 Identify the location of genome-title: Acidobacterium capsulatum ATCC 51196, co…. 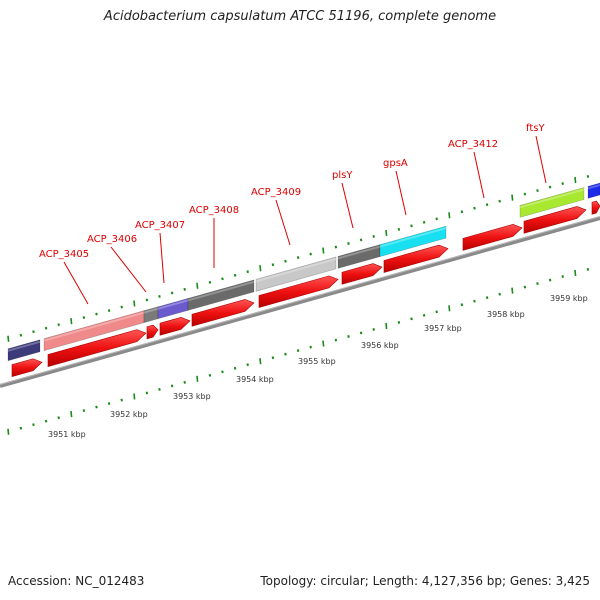
(300, 16).